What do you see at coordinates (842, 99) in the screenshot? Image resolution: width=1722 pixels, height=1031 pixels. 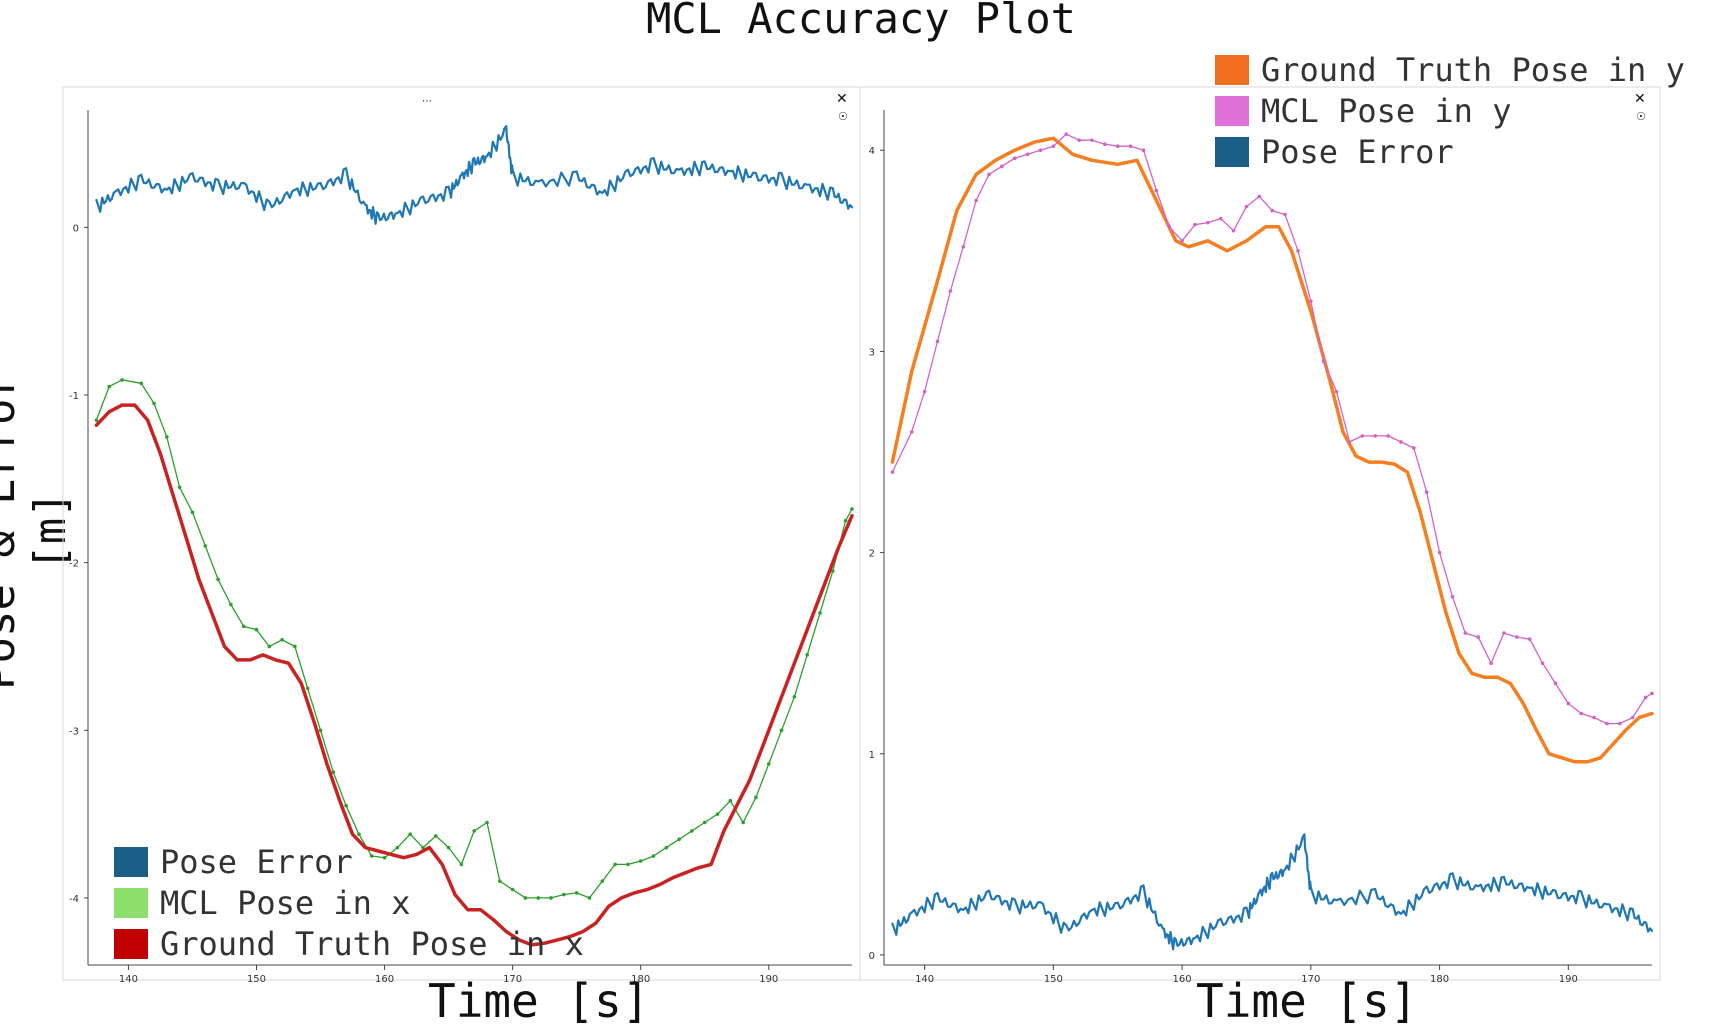 I see `left-close-icon: ✕` at bounding box center [842, 99].